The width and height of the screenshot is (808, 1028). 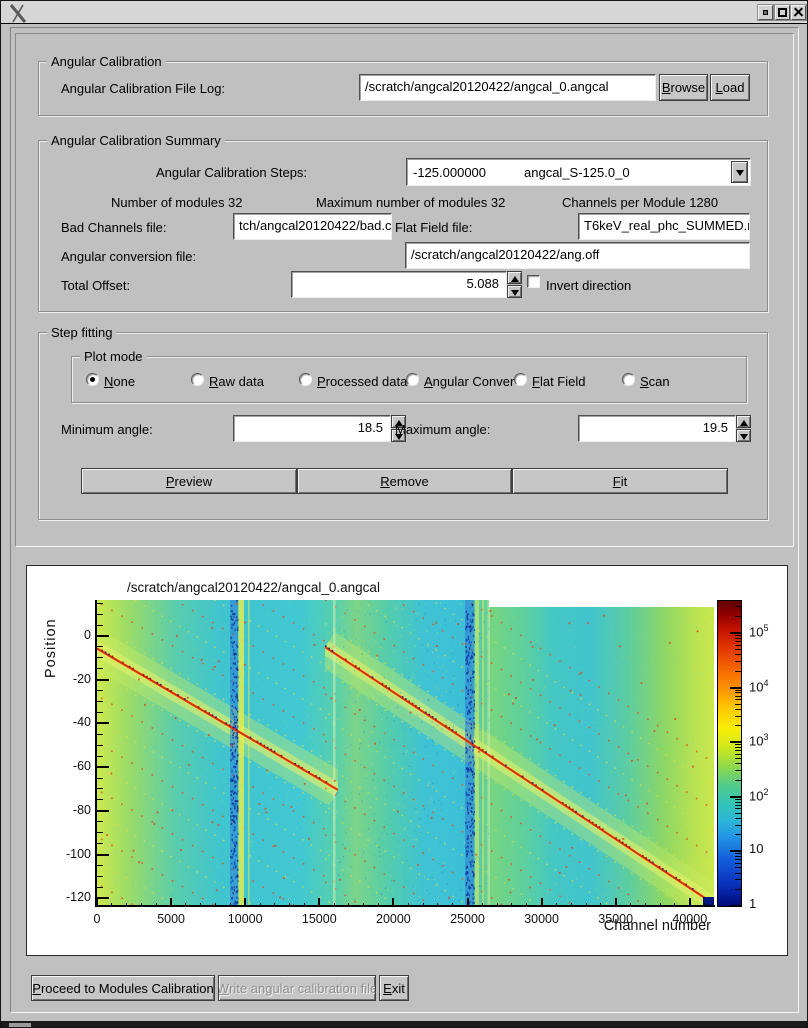 What do you see at coordinates (177, 202) in the screenshot?
I see `modules-info-text: Number of modules 32` at bounding box center [177, 202].